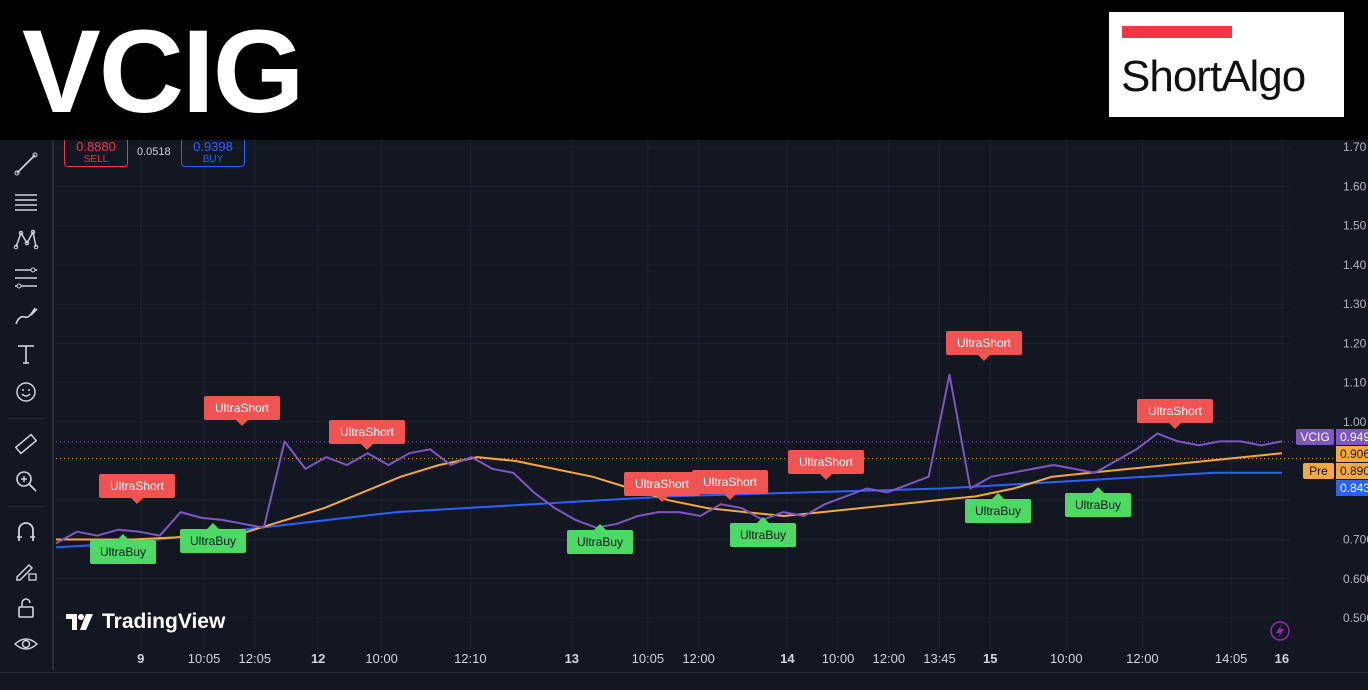  I want to click on x-tick-label: 12:05, so click(255, 658).